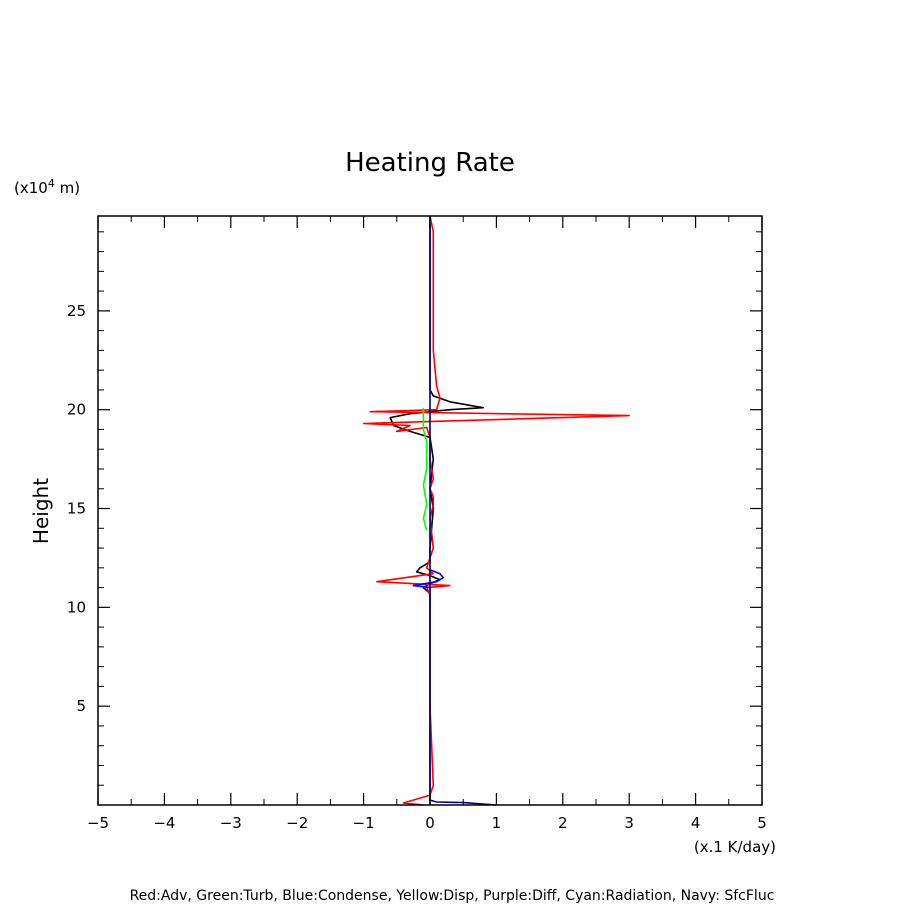  I want to click on y-tick-labels: 5 10 15 20 25, so click(76, 508).